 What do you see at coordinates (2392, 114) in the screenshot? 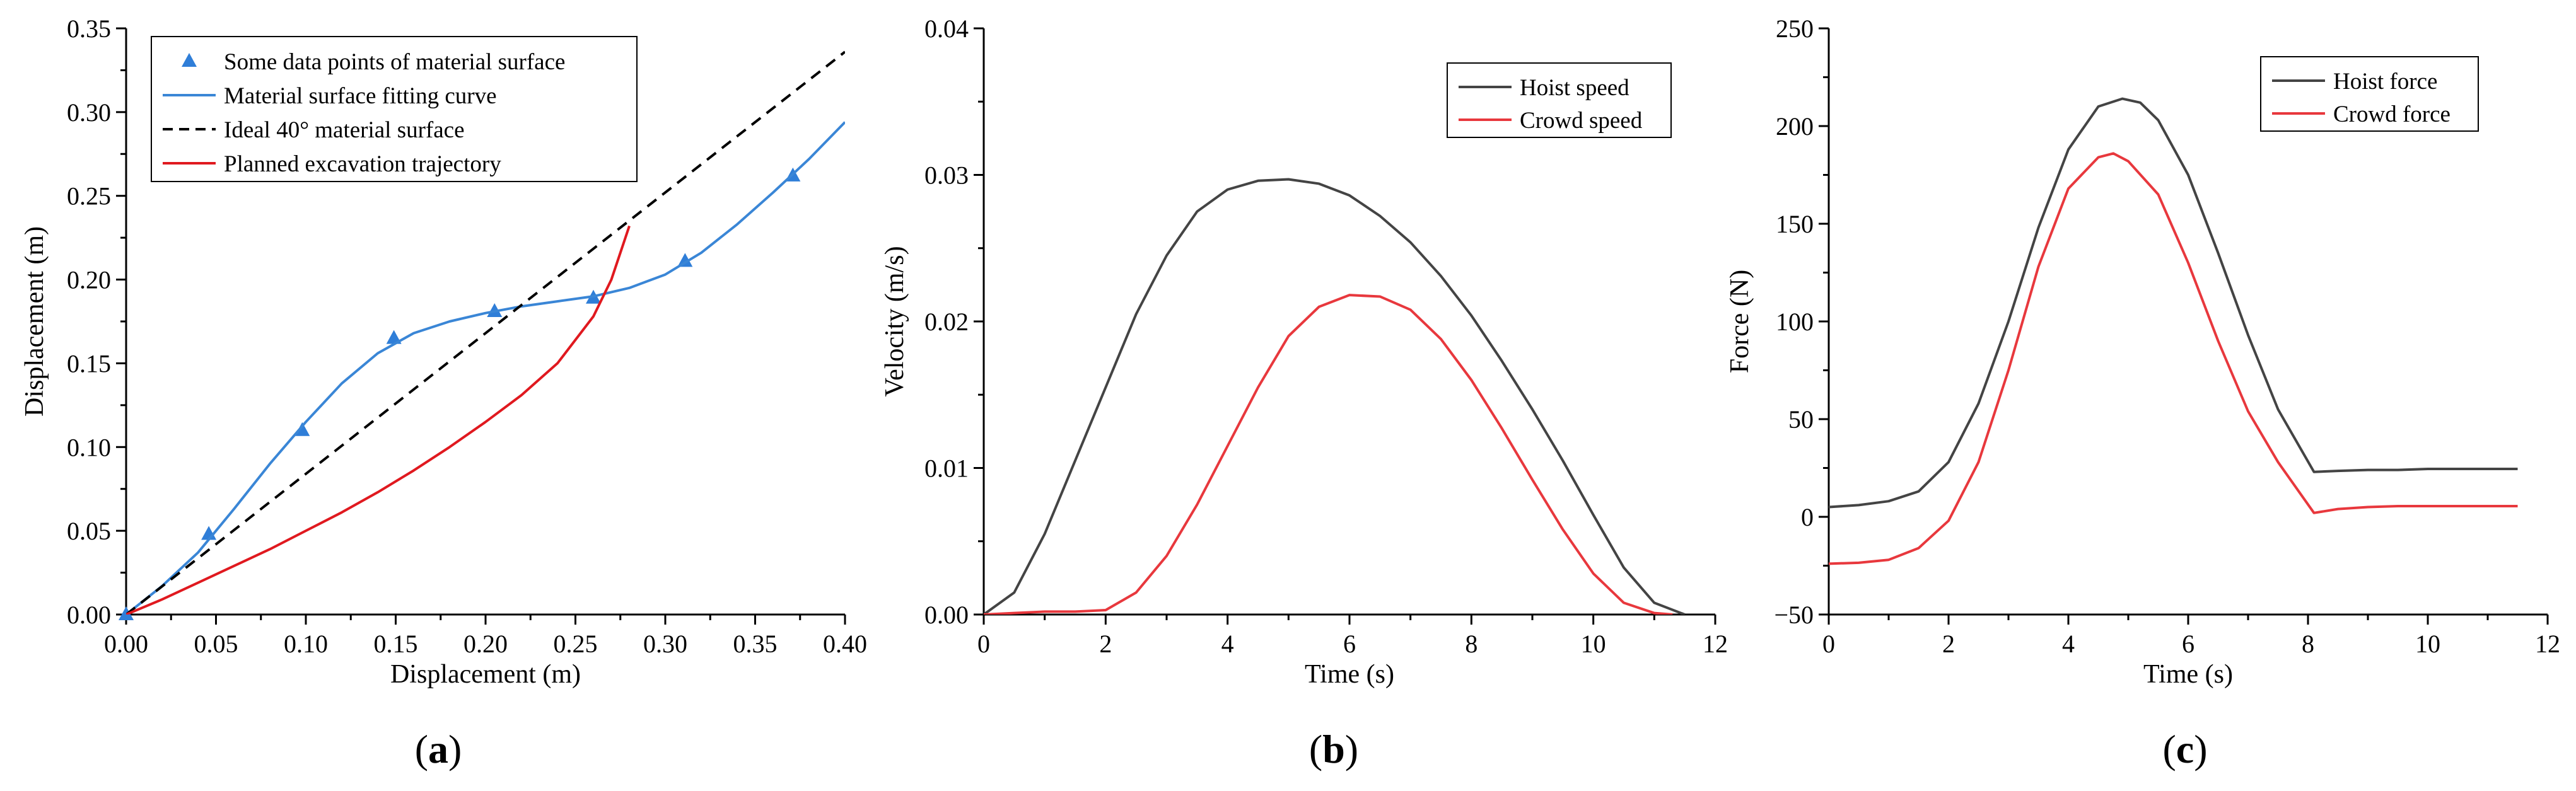
I see `legend-label: Crowd force` at bounding box center [2392, 114].